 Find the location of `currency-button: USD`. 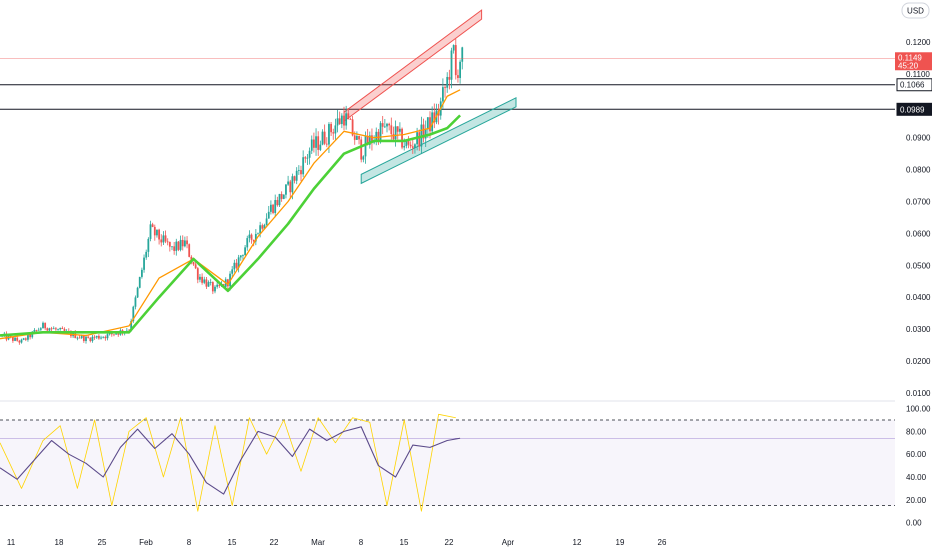

currency-button: USD is located at coordinates (915, 10).